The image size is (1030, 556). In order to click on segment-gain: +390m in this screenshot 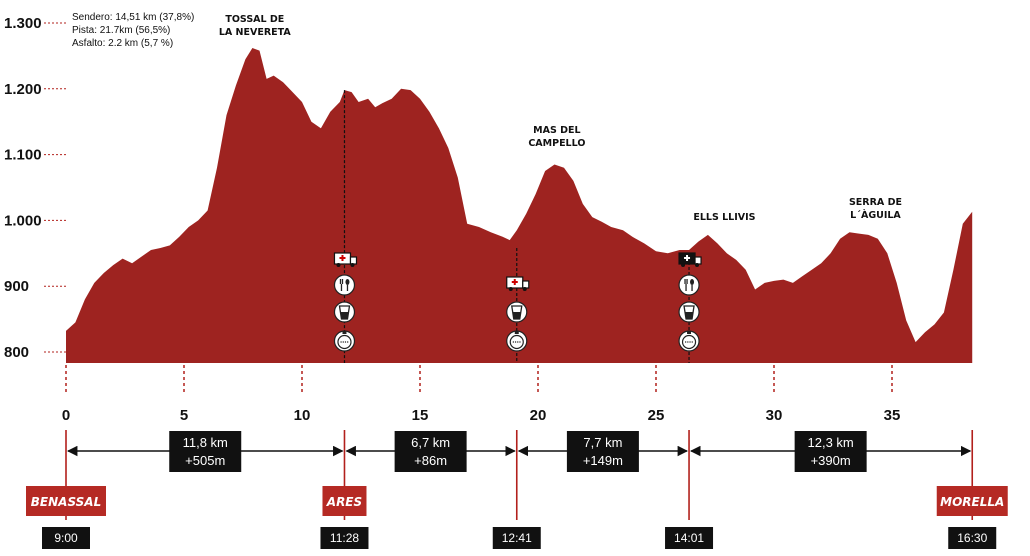, I will do `click(831, 460)`.